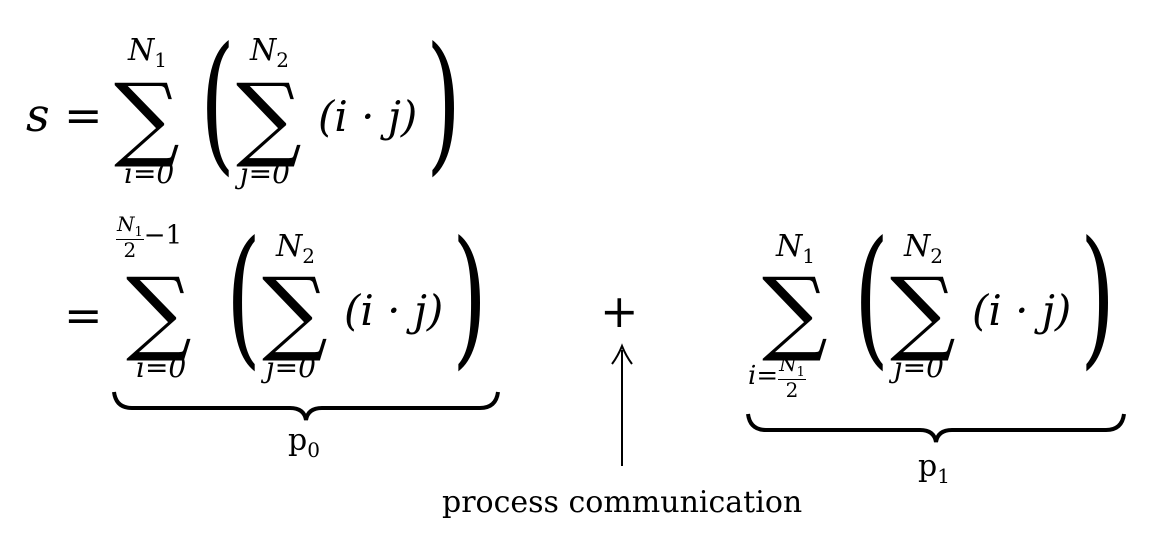 The height and width of the screenshot is (534, 1156). I want to click on inner-sum-lower-limit-1: j=0, so click(265, 173).